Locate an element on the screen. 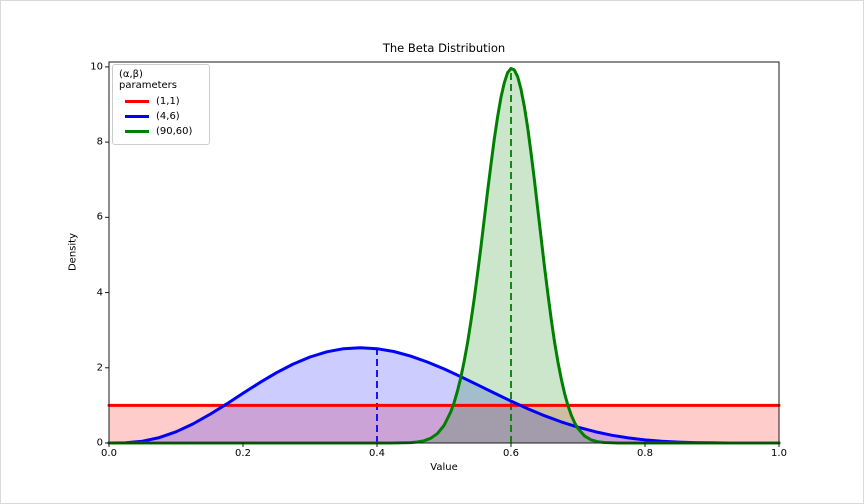 The height and width of the screenshot is (504, 864). legend: (α,β) parameters (1,1) (4,6) (90,60) is located at coordinates (161, 104).